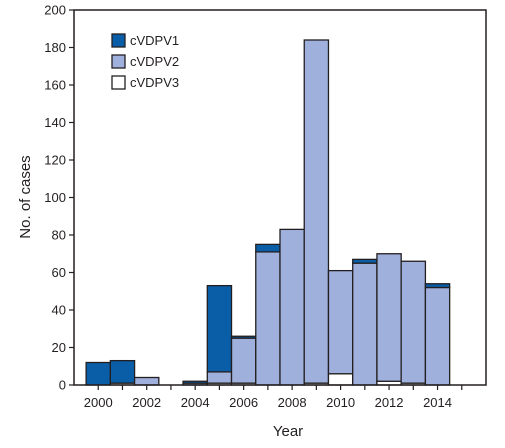  What do you see at coordinates (122, 371) in the screenshot?
I see `bar-cVDPV1-2001` at bounding box center [122, 371].